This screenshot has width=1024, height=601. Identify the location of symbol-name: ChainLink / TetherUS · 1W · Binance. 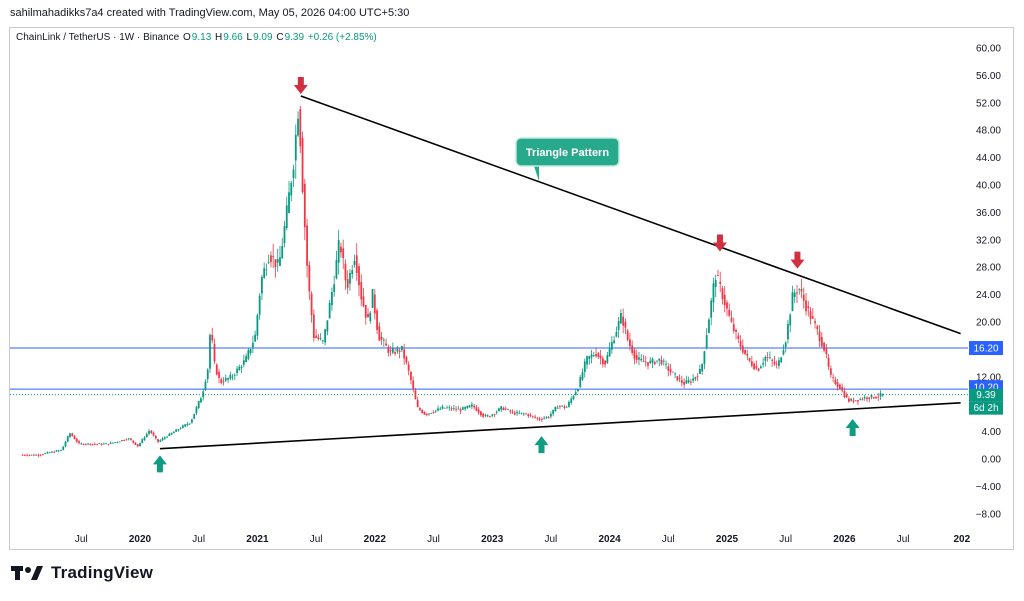
(98, 37).